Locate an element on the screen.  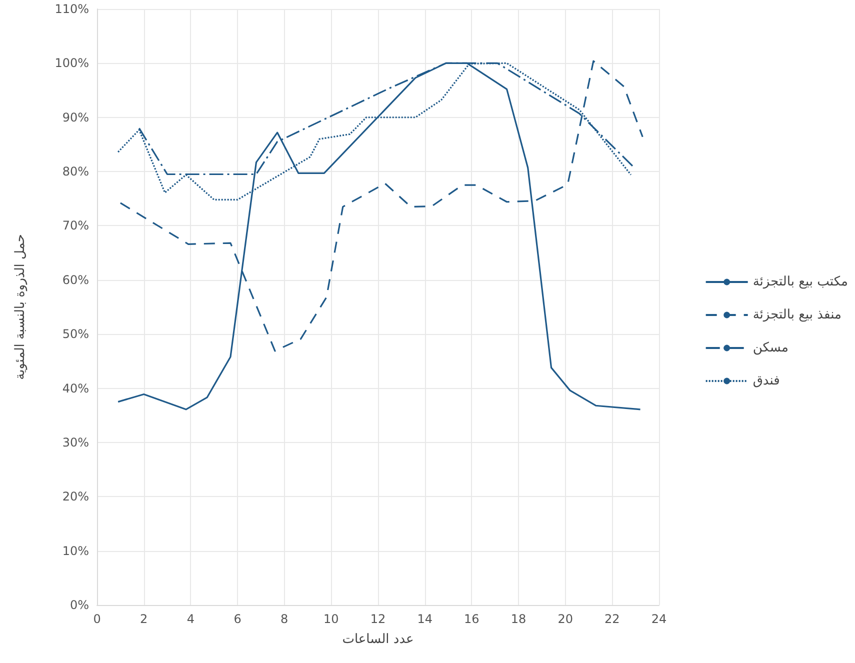
y-axis-title: حمل الذروة بالنسبة المئوية is located at coordinates (20, 307).